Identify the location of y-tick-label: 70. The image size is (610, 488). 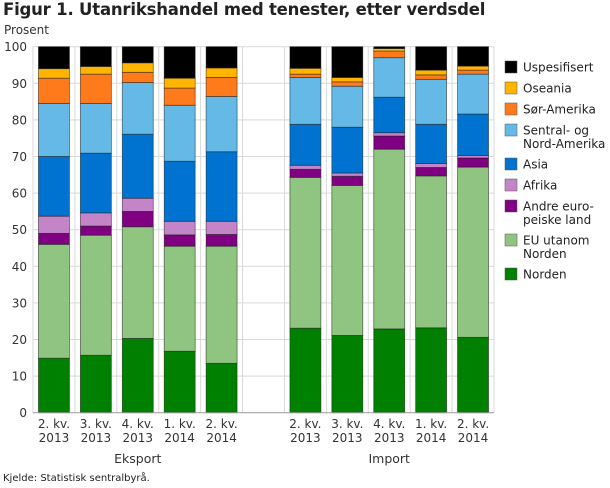
(19, 157).